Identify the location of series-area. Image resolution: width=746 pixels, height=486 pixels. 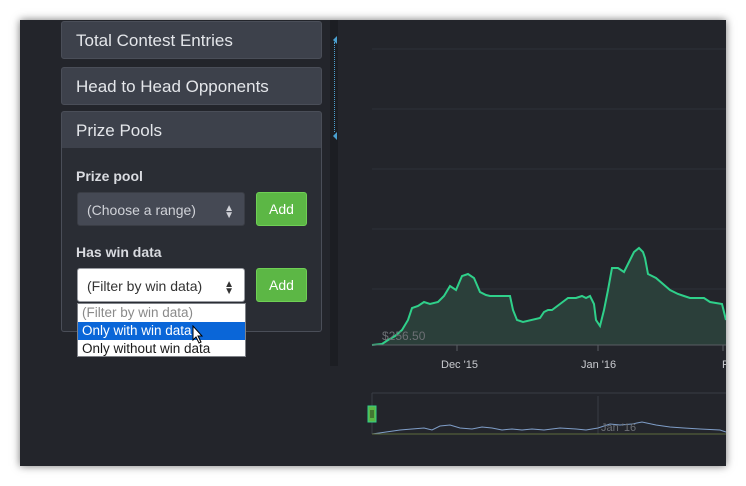
(549, 296).